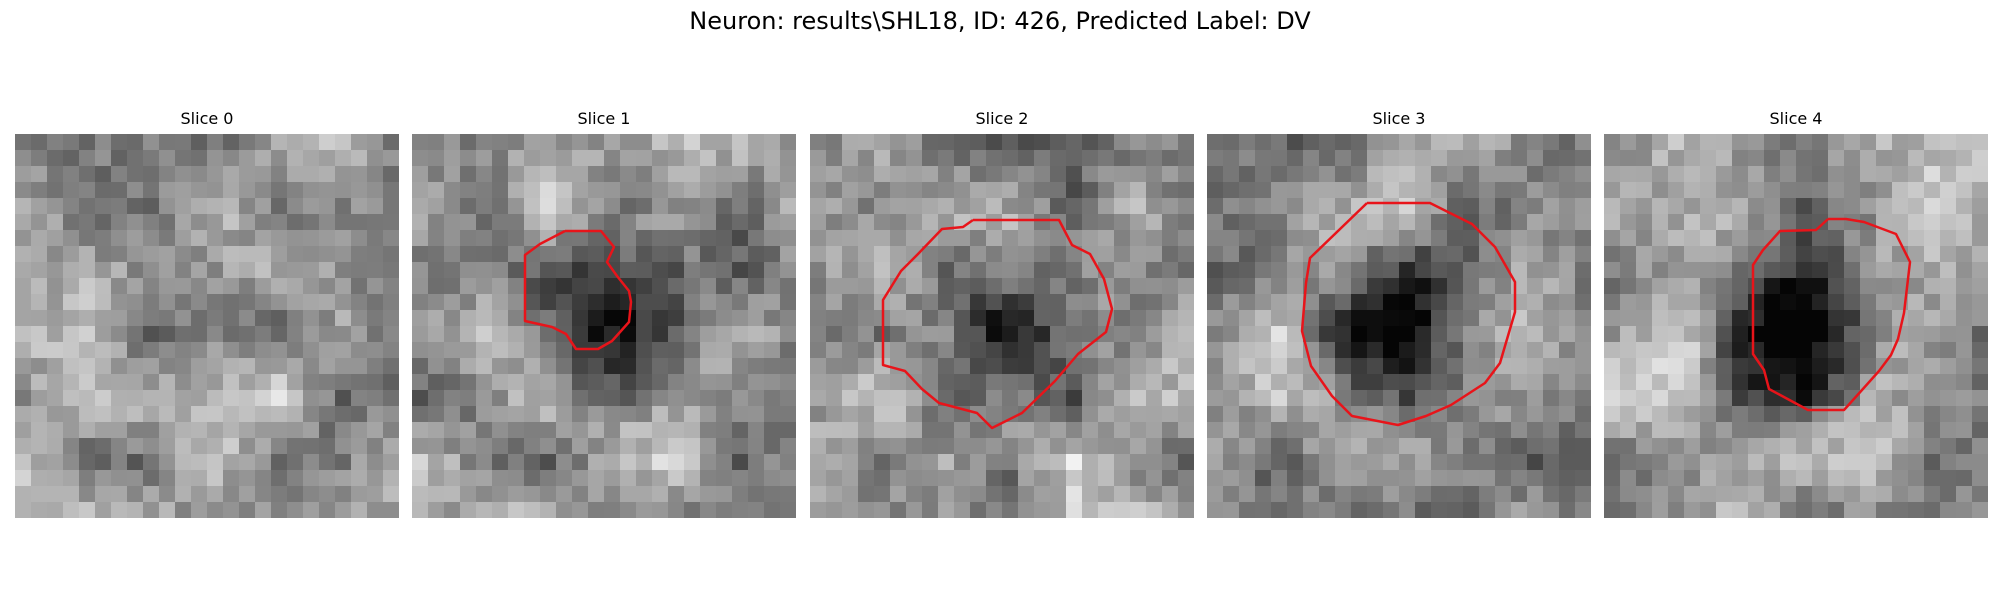 The image size is (2000, 600). Describe the element at coordinates (207, 118) in the screenshot. I see `slice-title: Slice 0` at that location.